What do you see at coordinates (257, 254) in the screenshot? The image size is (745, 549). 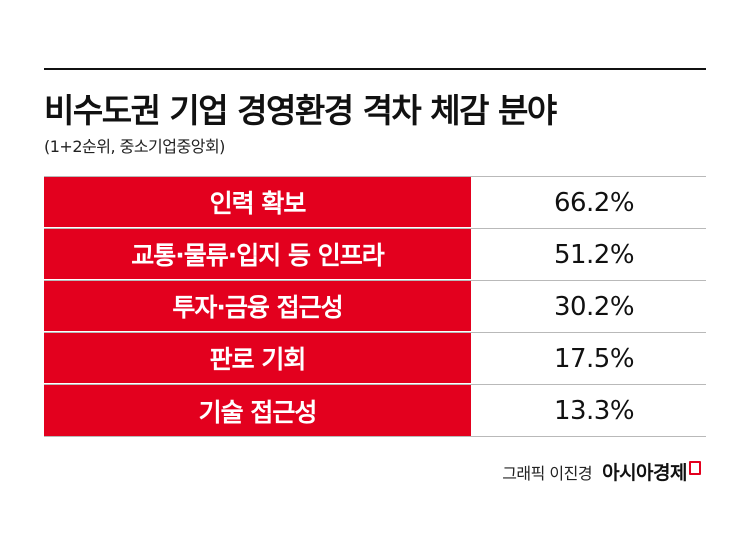 I see `row-label: 교통·물류·입지 등 인프라` at bounding box center [257, 254].